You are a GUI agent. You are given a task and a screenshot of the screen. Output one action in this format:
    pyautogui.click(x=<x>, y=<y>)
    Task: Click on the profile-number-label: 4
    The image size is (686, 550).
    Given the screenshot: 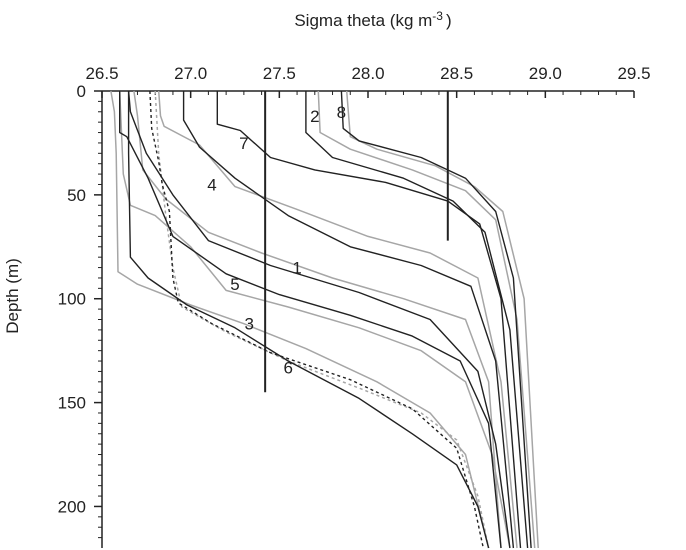 What is the action you would take?
    pyautogui.click(x=211, y=184)
    